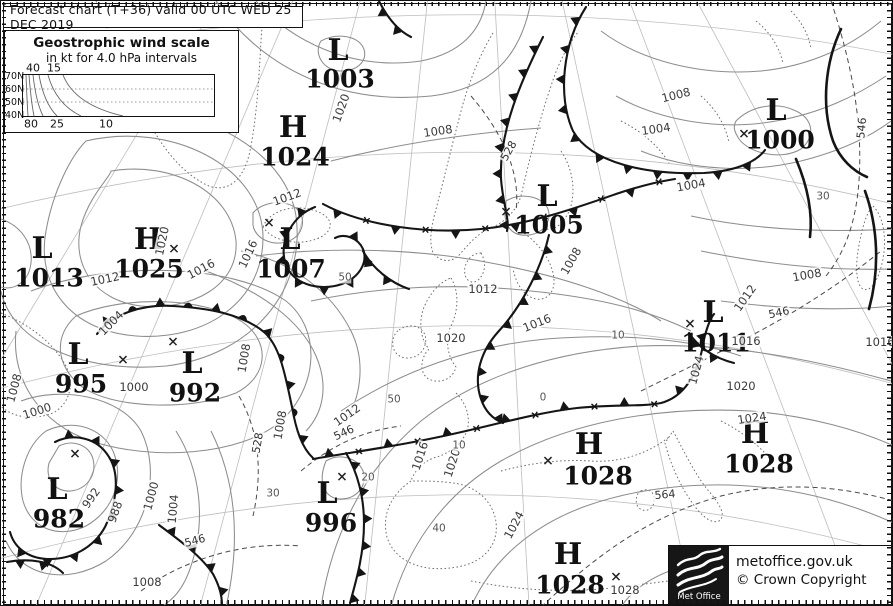 The width and height of the screenshot is (893, 606). I want to click on footer-url: metoffice.gov.uk, so click(794, 562).